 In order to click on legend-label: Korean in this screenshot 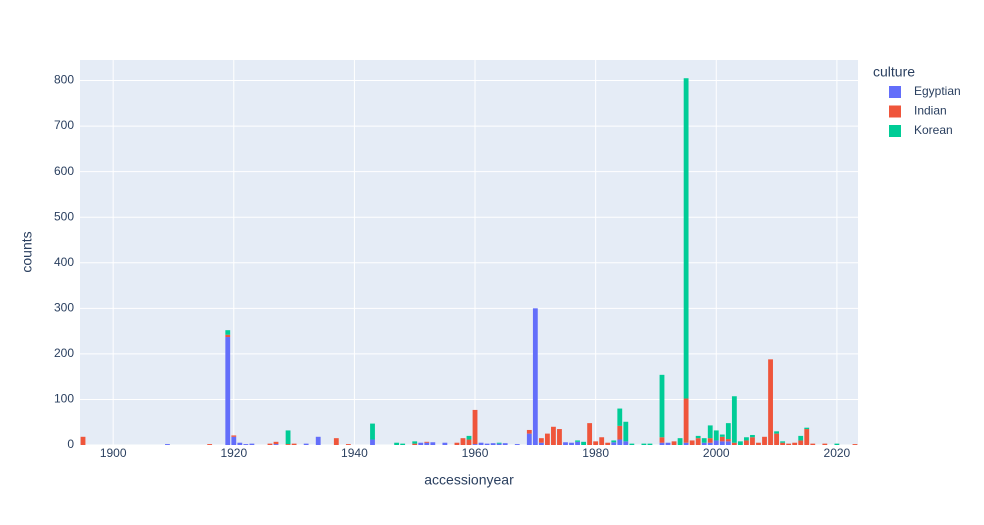, I will do `click(933, 130)`.